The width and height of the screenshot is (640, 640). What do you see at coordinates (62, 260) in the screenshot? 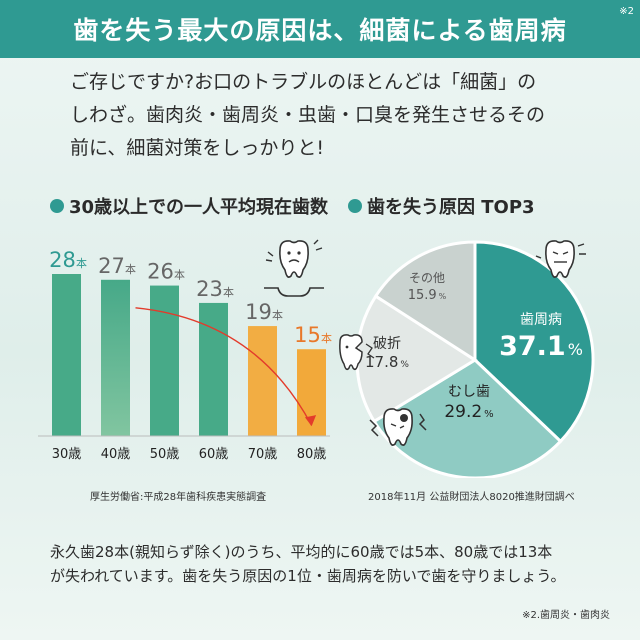
I see `bar-value-label: 28` at bounding box center [62, 260].